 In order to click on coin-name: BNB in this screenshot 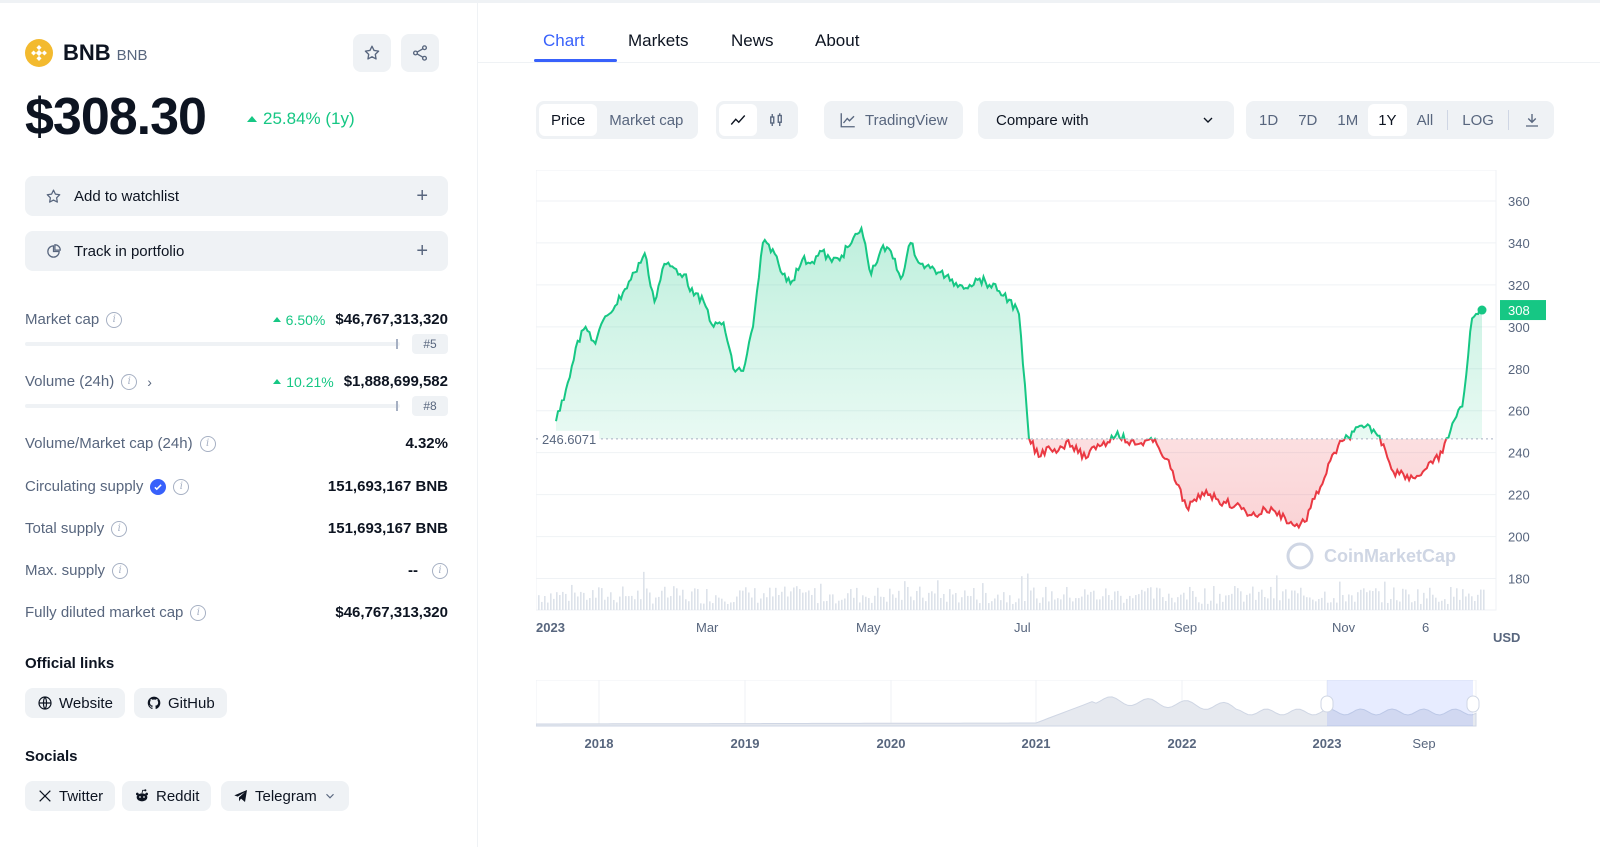, I will do `click(87, 52)`.